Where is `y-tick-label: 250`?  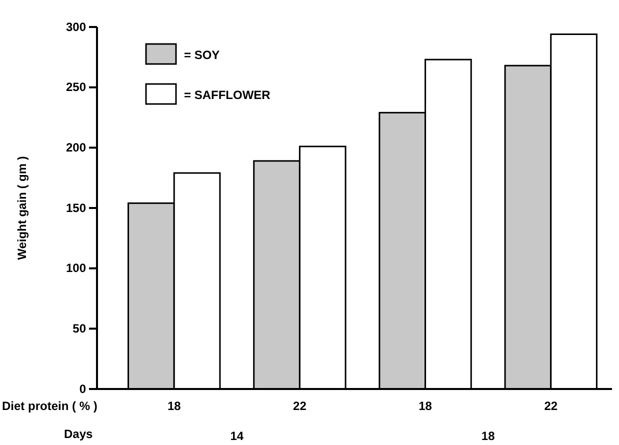
y-tick-label: 250 is located at coordinates (76, 87).